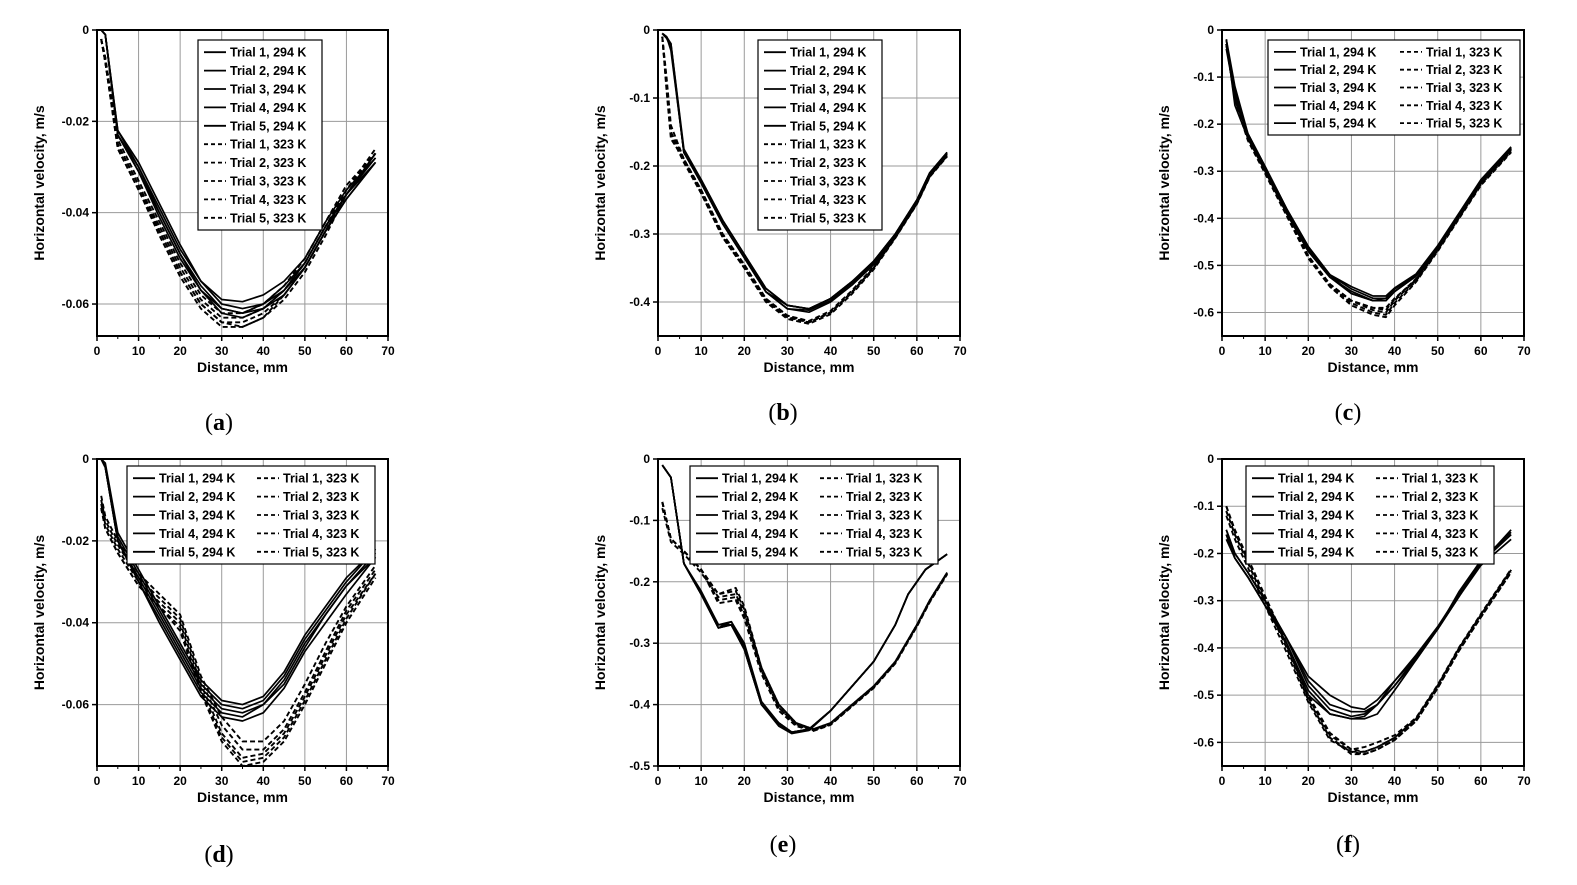 The width and height of the screenshot is (1577, 885). Describe the element at coordinates (701, 781) in the screenshot. I see `x-tick-label: 10` at that location.